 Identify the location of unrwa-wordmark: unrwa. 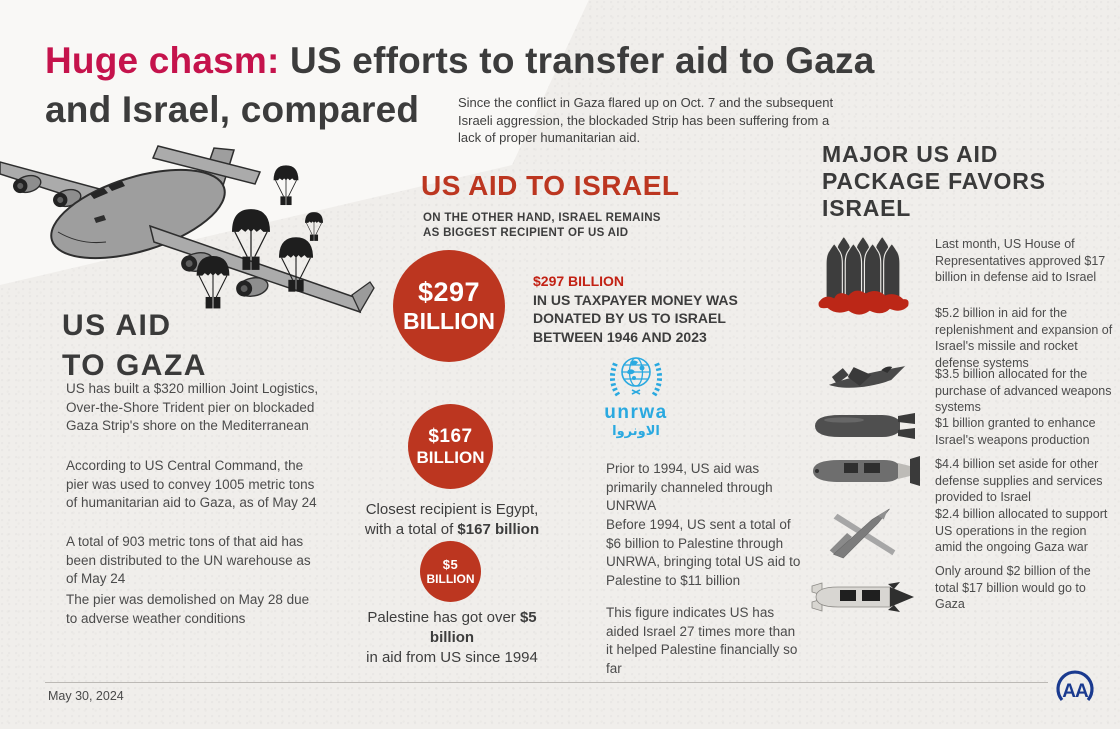
(636, 412).